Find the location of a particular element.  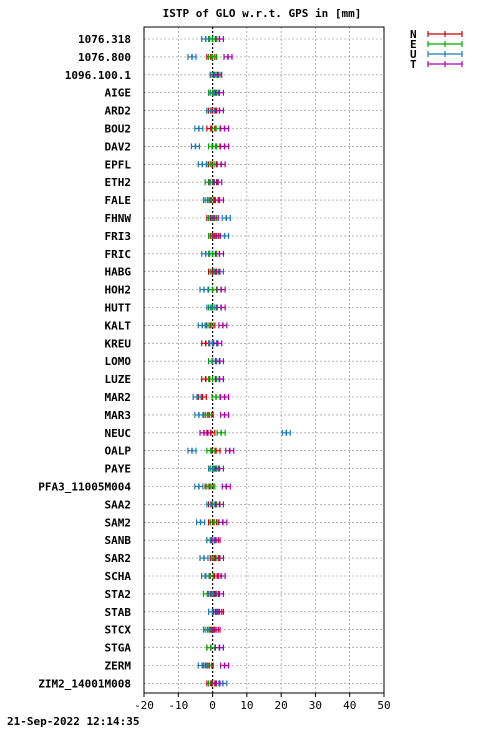

station-label: PFA3_11005M004 is located at coordinates (84, 487).